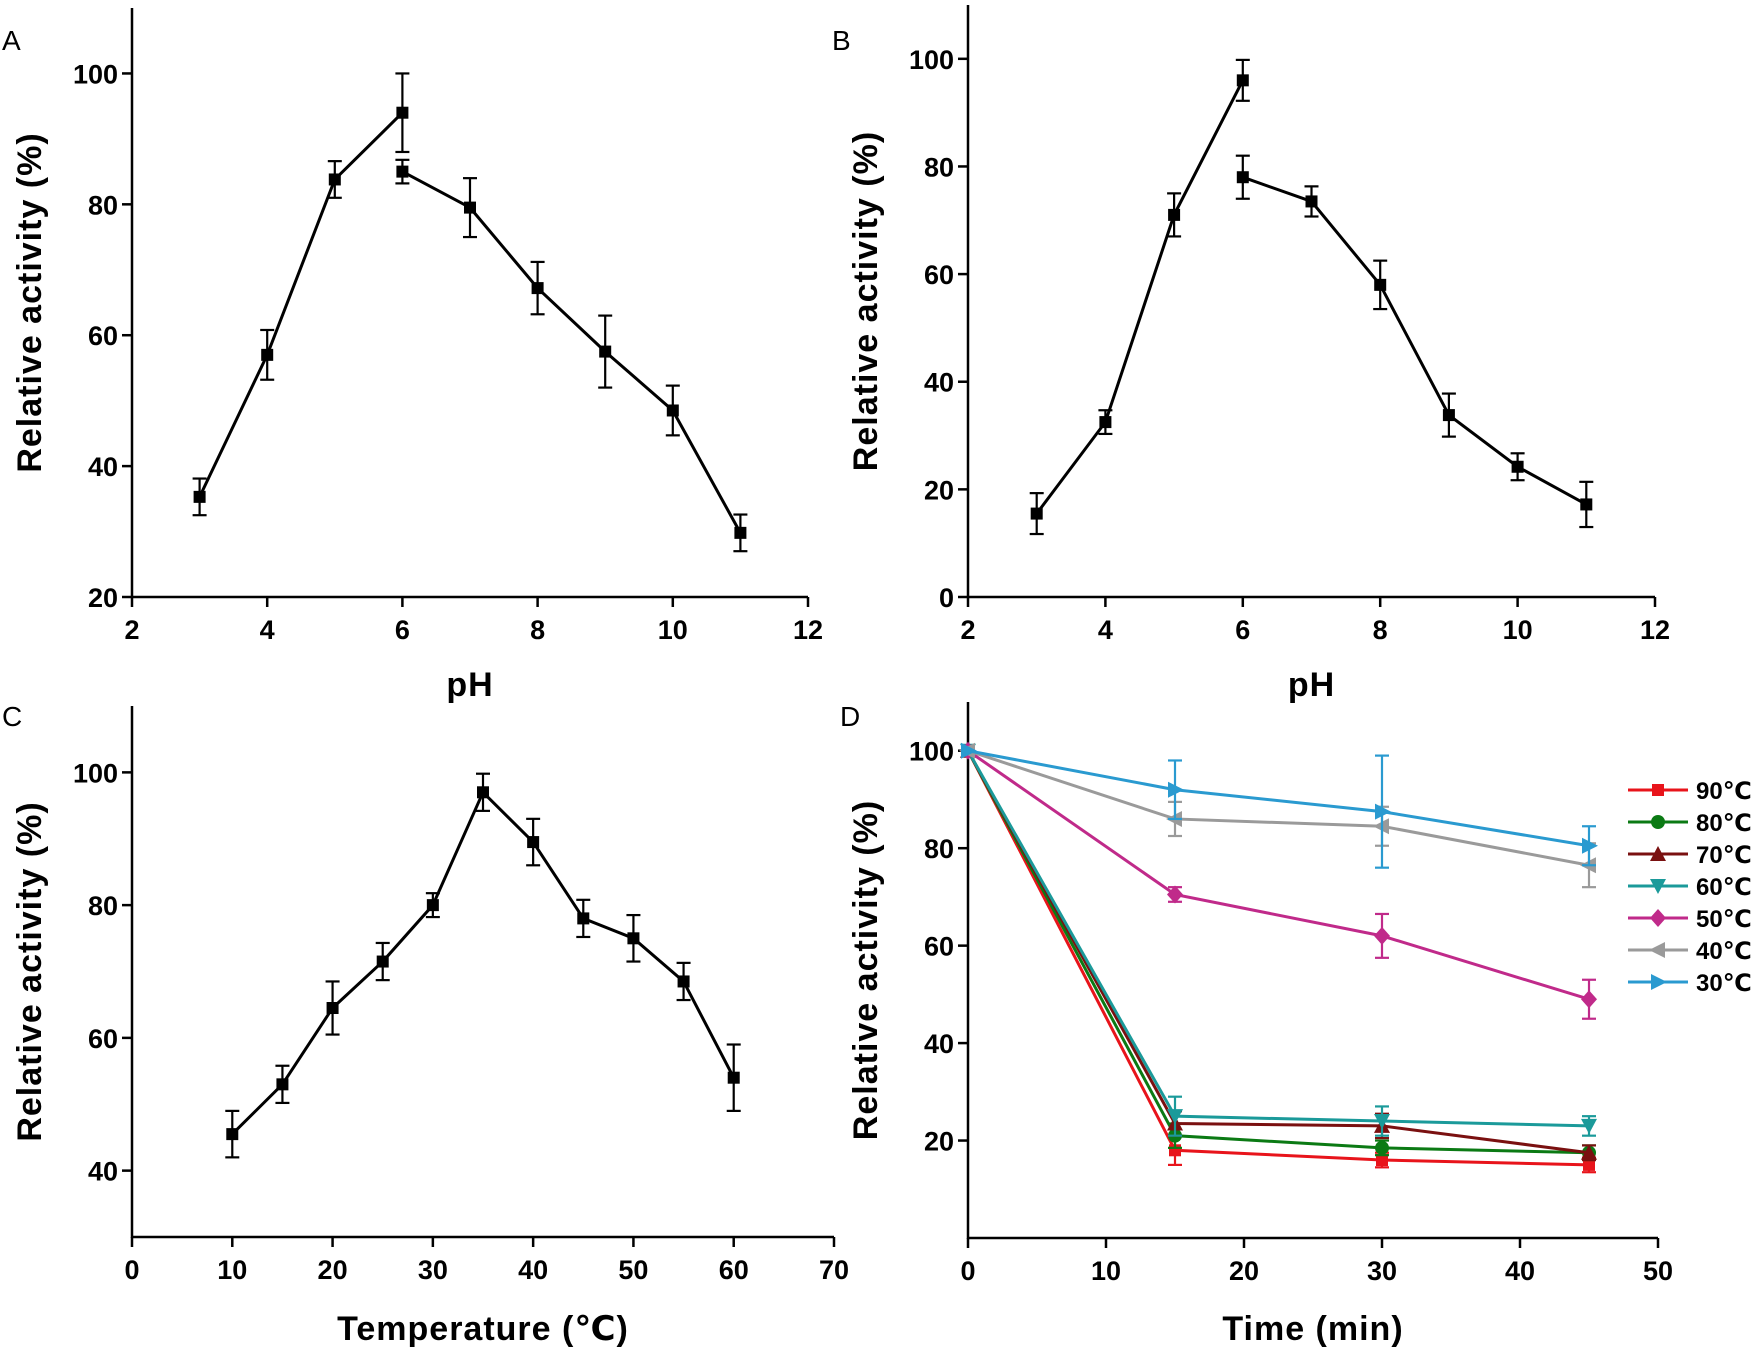  I want to click on x-tick-label: 30, so click(1382, 1271).